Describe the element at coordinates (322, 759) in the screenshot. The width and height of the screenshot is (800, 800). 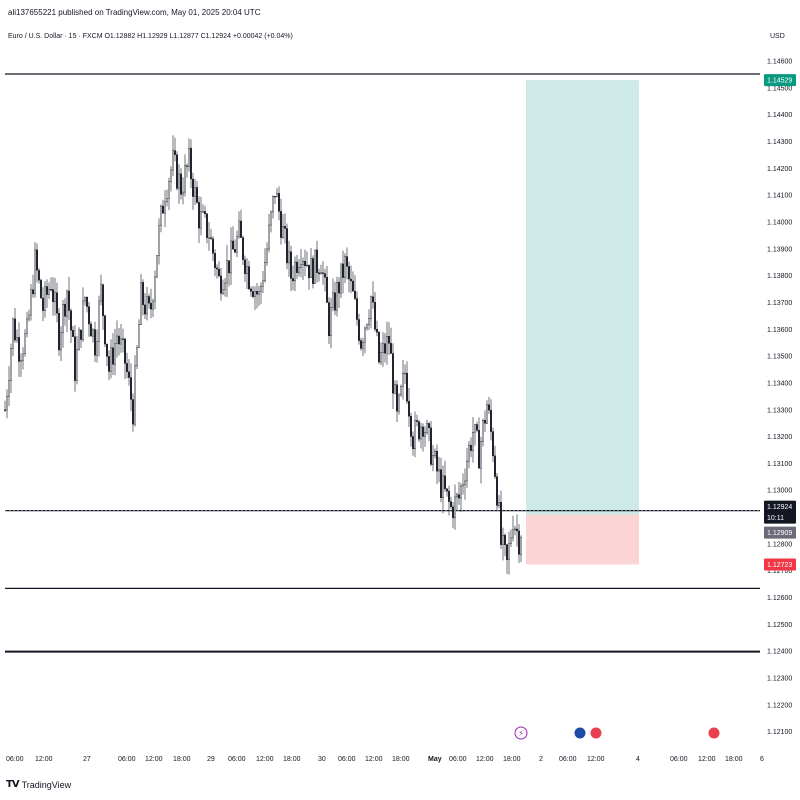
I see `x-tick-label: 30` at that location.